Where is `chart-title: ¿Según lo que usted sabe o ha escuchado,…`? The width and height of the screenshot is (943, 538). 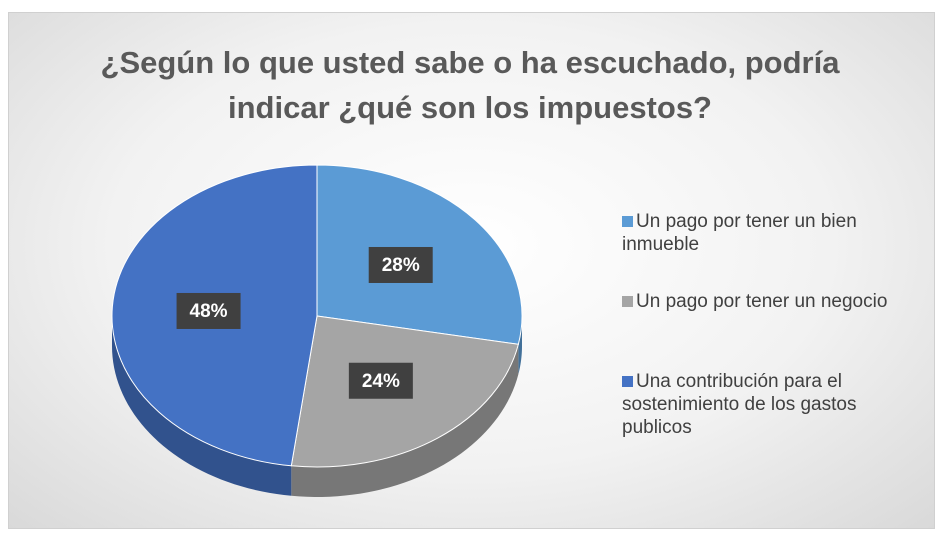
chart-title: ¿Según lo que usted sabe o ha escuchado,… is located at coordinates (470, 85).